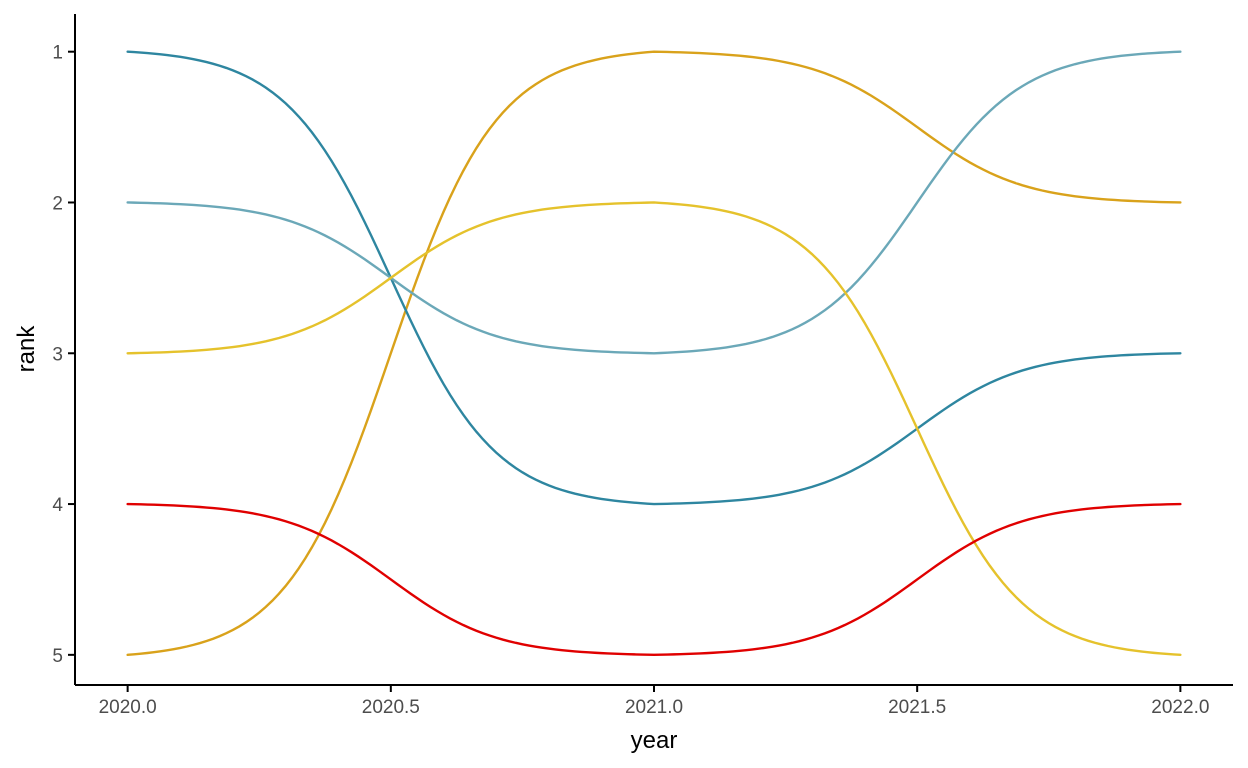  What do you see at coordinates (654, 707) in the screenshot?
I see `x-tick-label: 2021.0` at bounding box center [654, 707].